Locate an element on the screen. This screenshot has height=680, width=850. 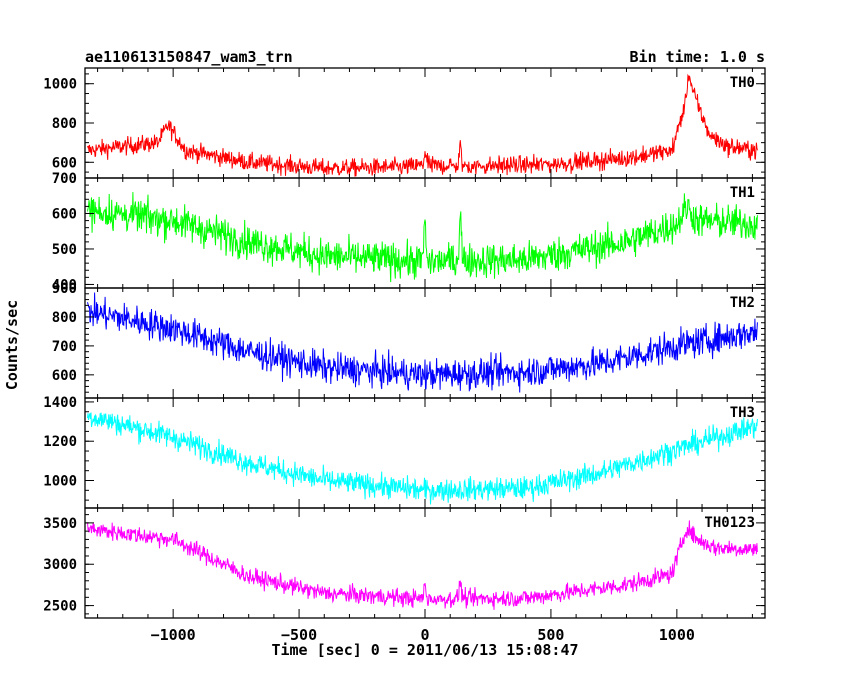
y-tick-label: 2500 is located at coordinates (60, 607).